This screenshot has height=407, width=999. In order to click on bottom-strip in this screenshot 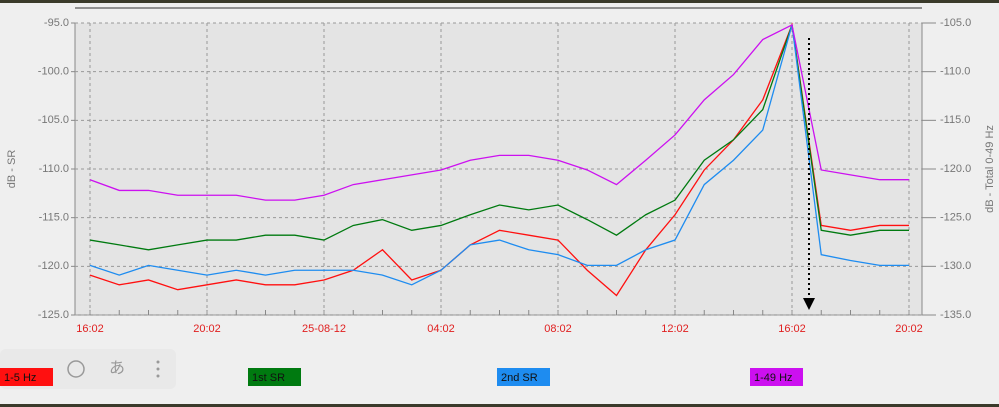, I will do `click(499, 405)`.